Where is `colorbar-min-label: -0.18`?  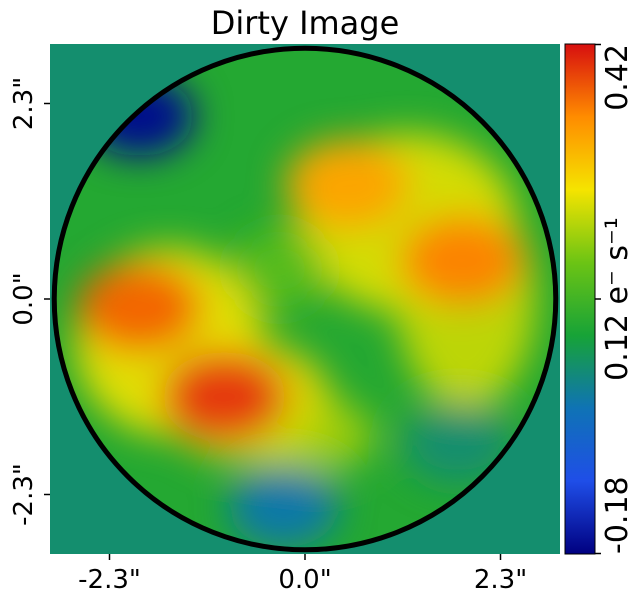 colorbar-min-label: -0.18 is located at coordinates (617, 515).